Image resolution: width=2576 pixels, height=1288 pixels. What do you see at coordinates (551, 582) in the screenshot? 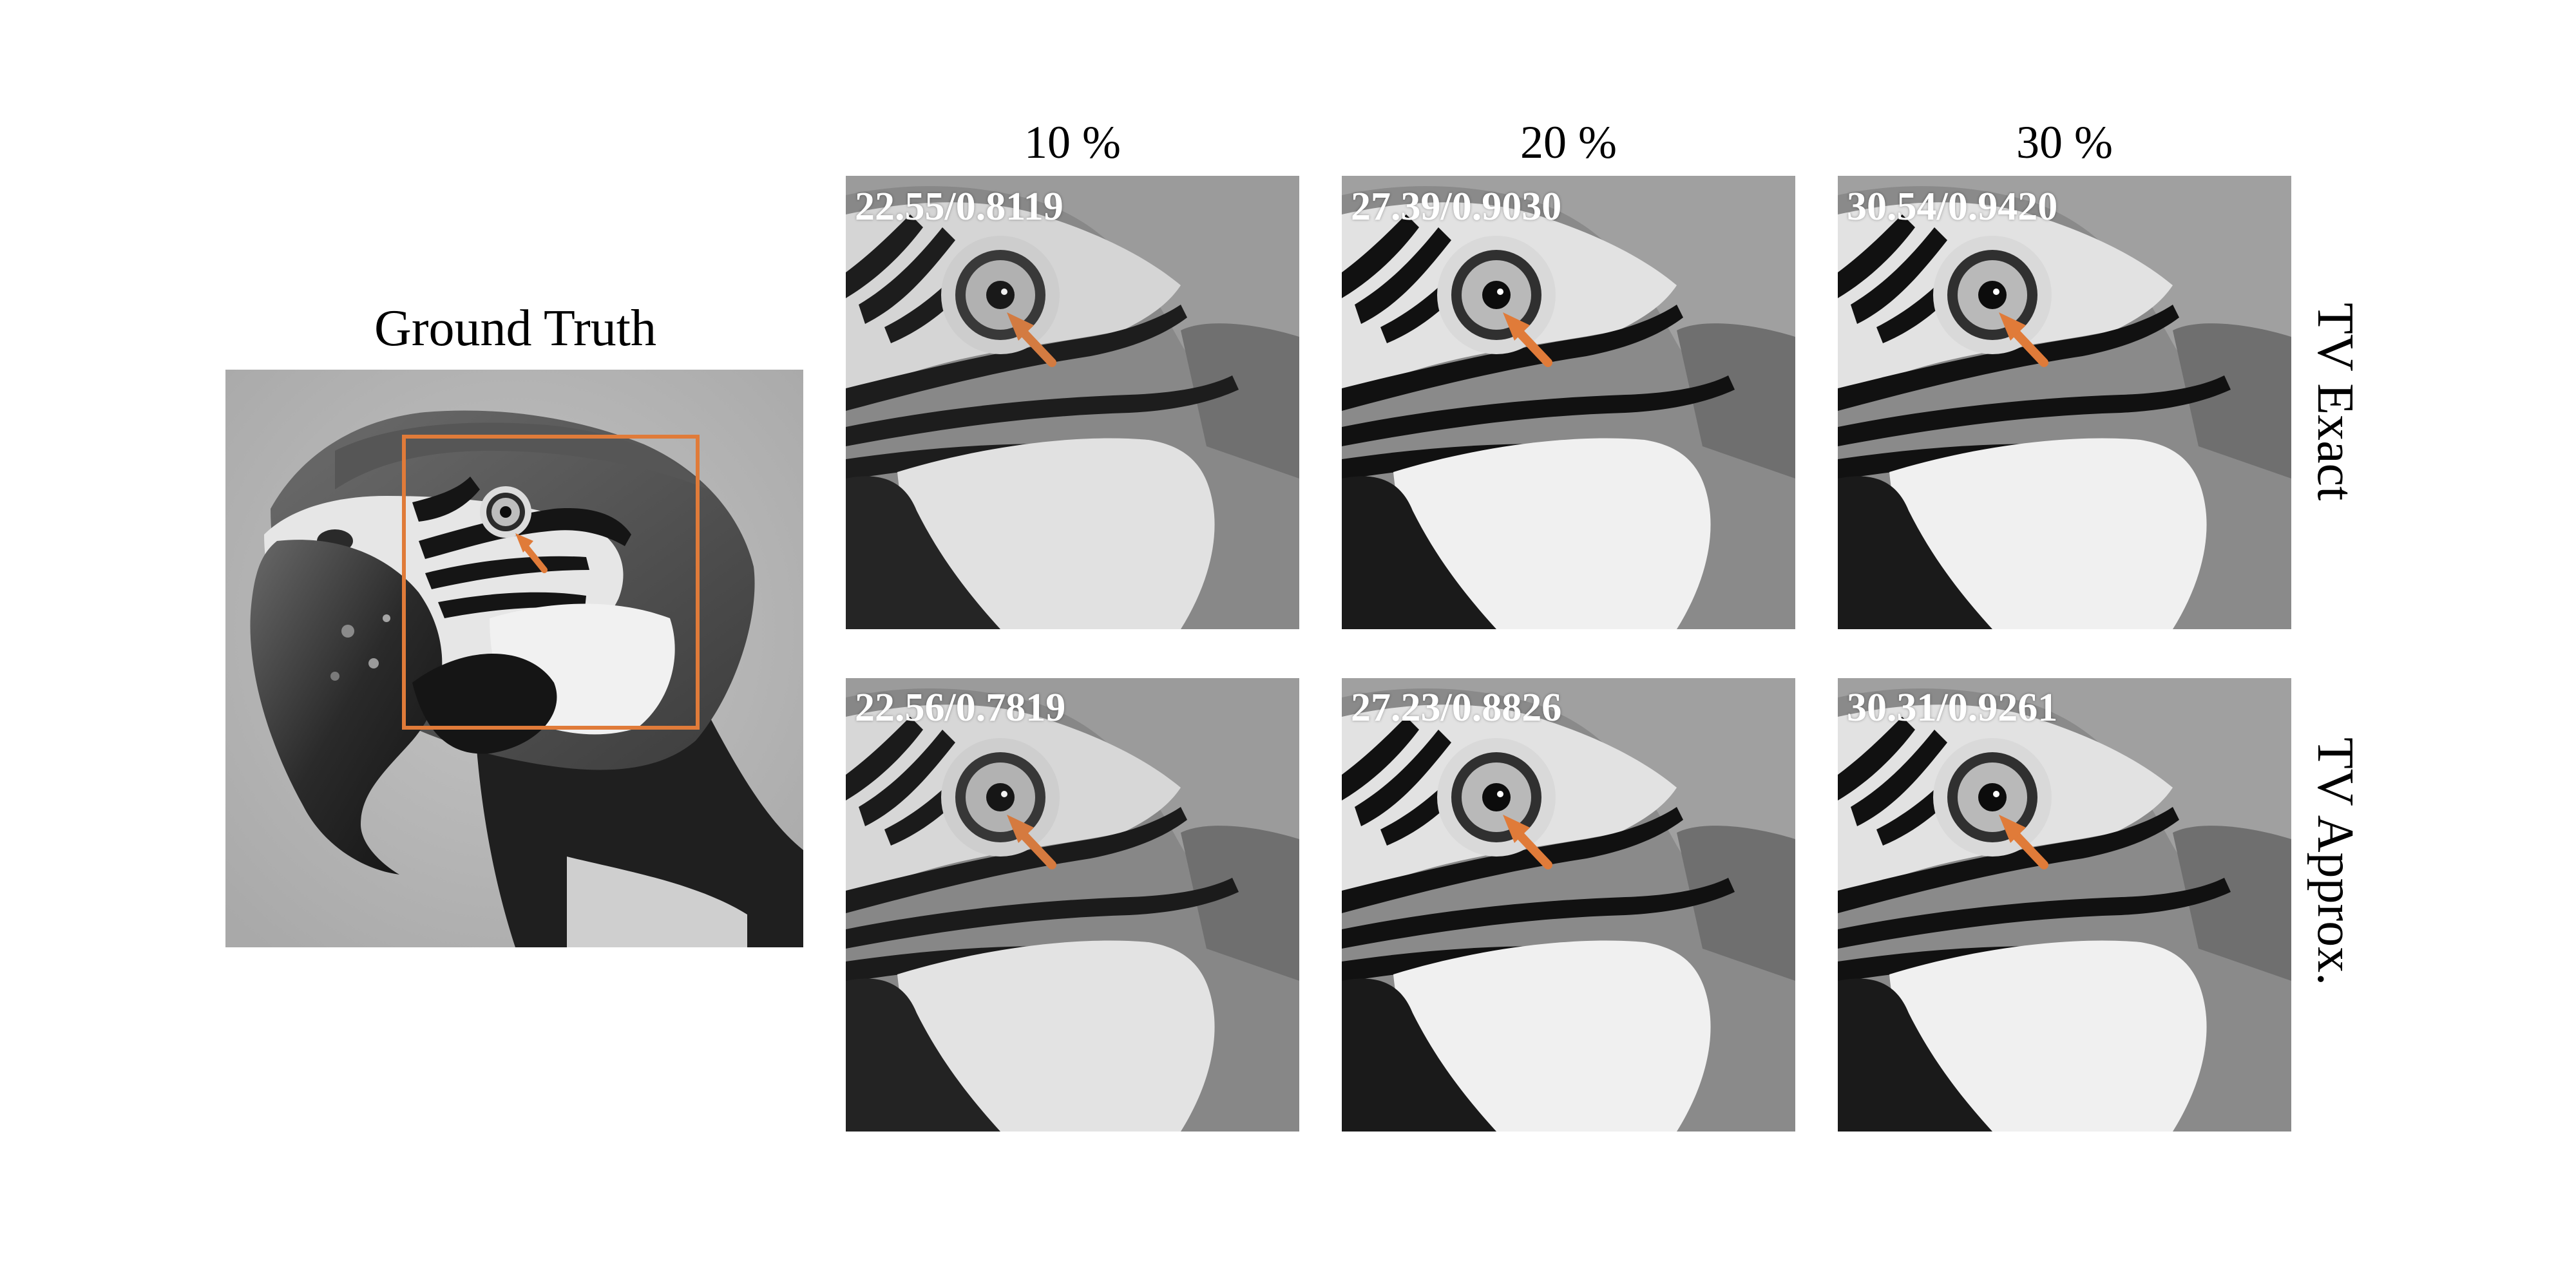
I see `zoom-region-box` at bounding box center [551, 582].